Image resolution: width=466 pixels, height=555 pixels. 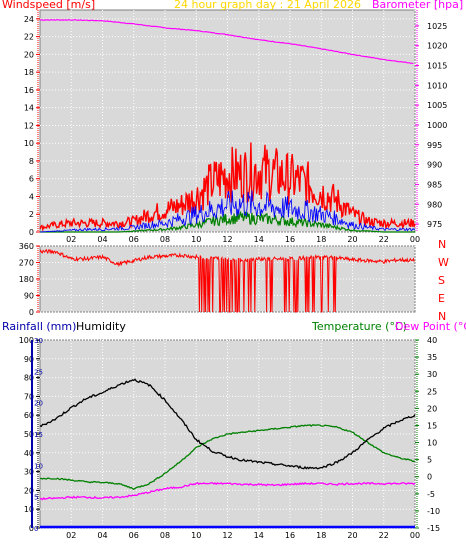 What do you see at coordinates (441, 298) in the screenshot?
I see `compass-label: E` at bounding box center [441, 298].